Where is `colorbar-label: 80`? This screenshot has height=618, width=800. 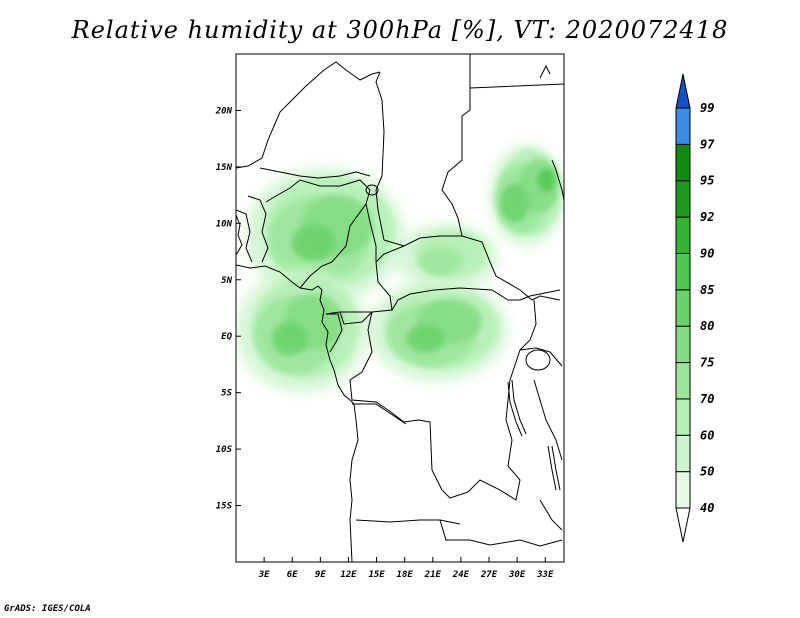
colorbar-label: 80 is located at coordinates (707, 326).